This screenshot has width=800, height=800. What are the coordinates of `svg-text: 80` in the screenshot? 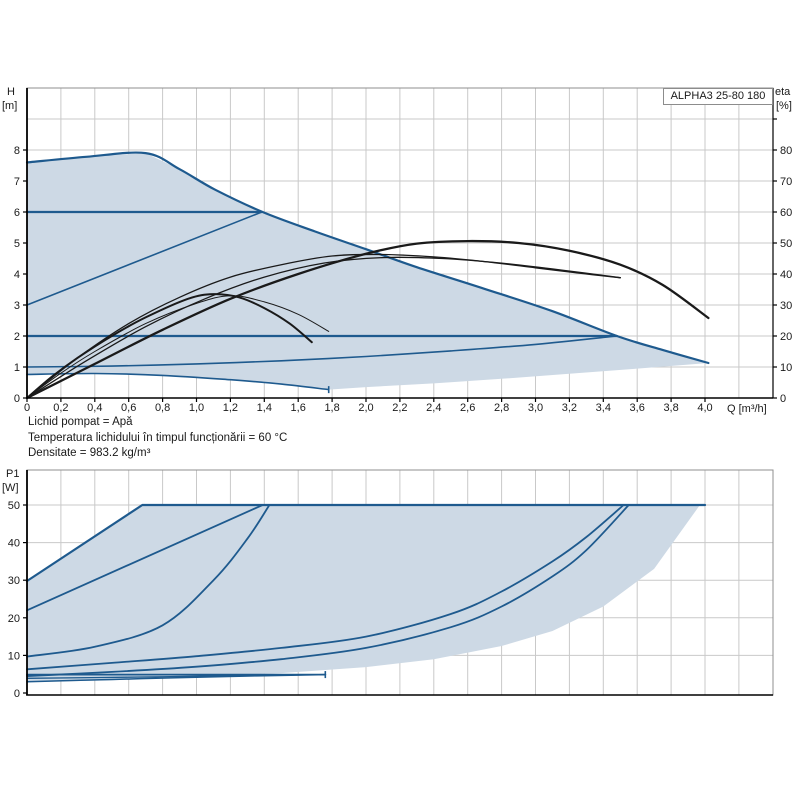 It's located at (786, 151).